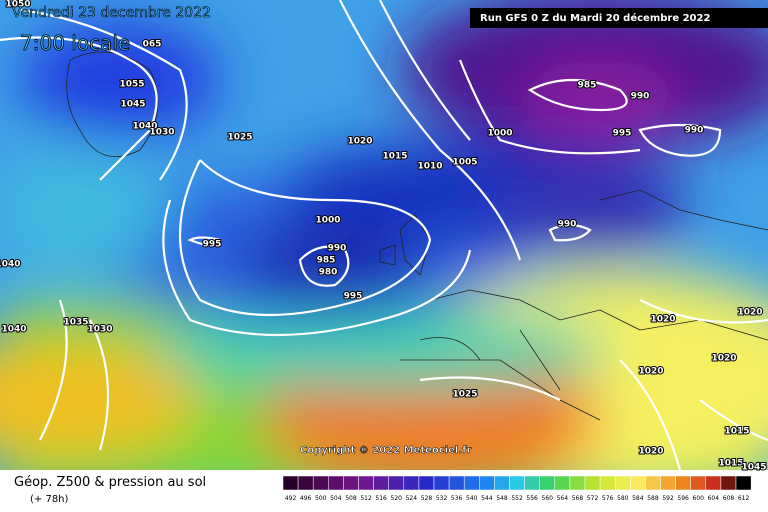 This screenshot has width=768, height=512. I want to click on isobar-label: 1055, so click(131, 85).